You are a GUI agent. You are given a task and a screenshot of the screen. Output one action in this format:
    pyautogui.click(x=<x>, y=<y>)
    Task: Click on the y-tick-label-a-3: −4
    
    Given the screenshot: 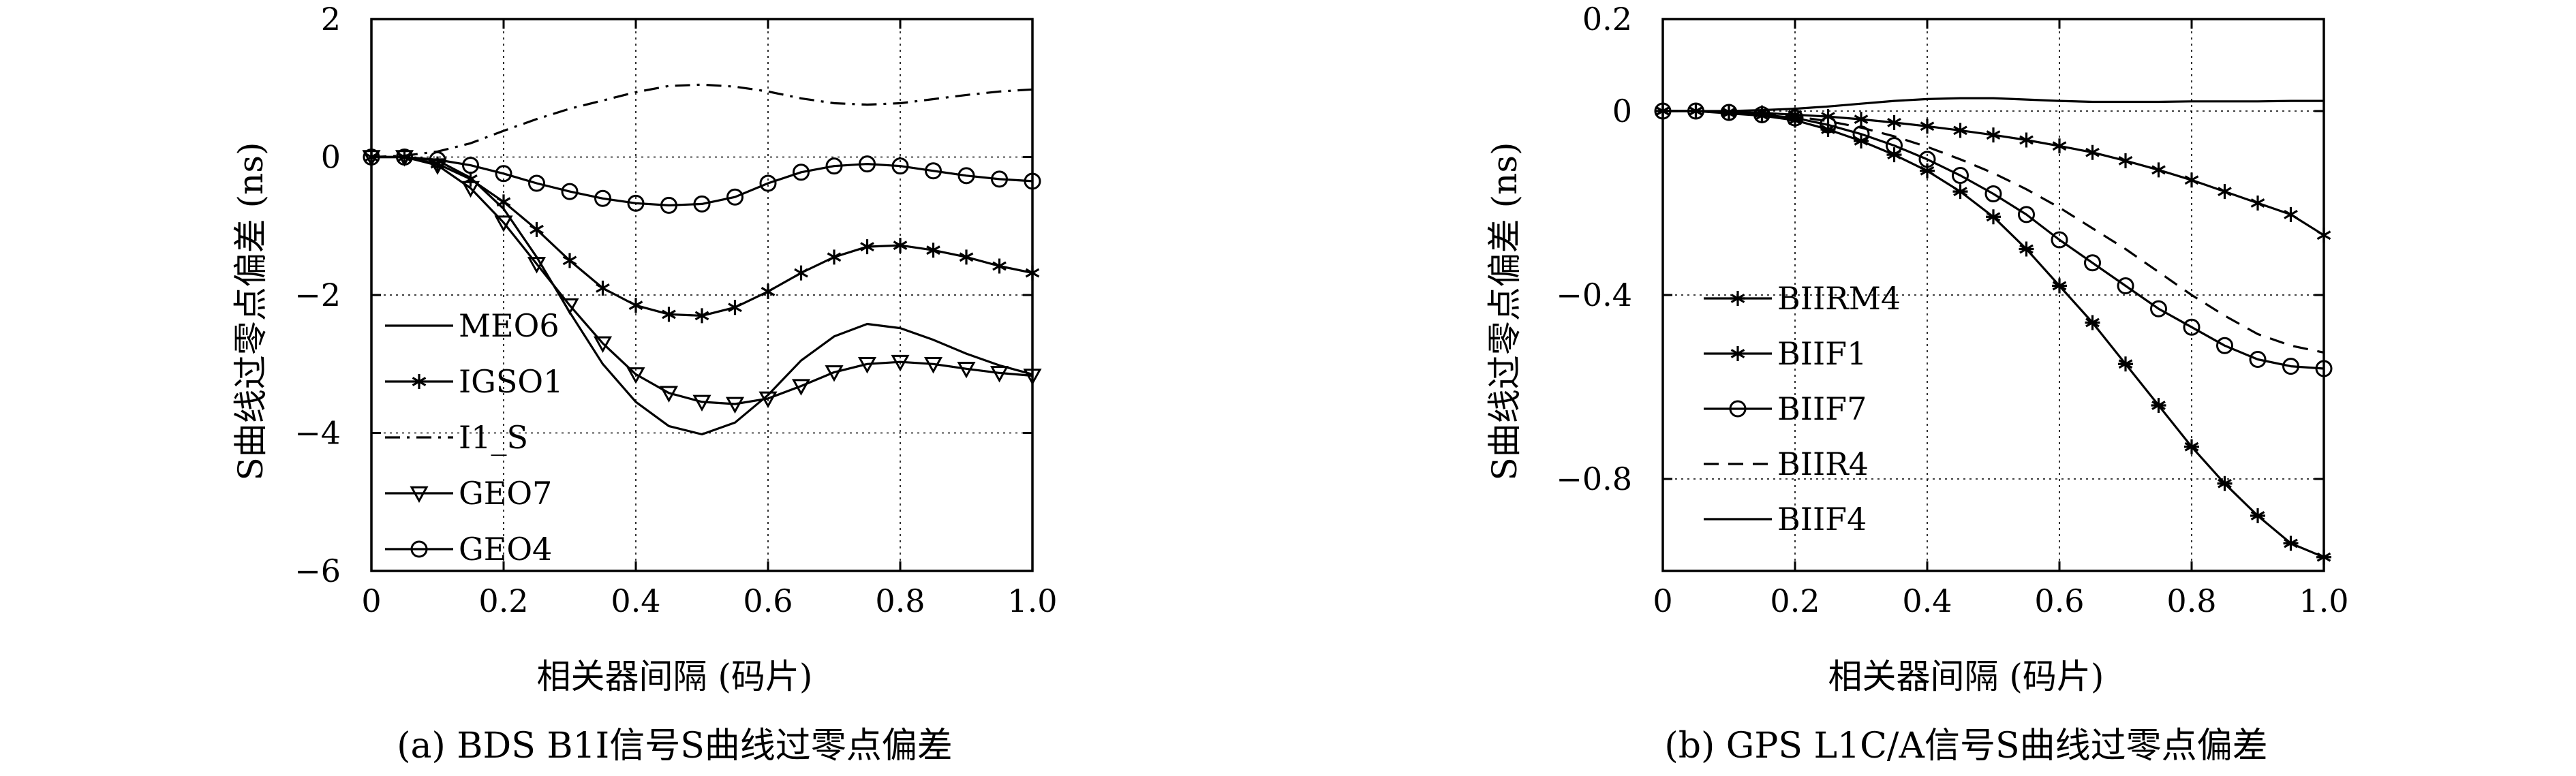 What is the action you would take?
    pyautogui.click(x=317, y=433)
    